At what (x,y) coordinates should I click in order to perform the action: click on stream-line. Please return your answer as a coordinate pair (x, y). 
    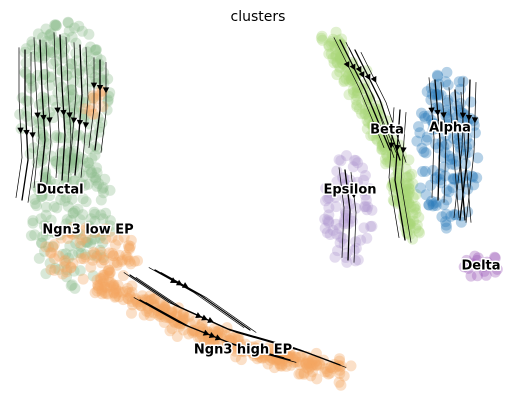
    Looking at the image, I should click on (406, 177).